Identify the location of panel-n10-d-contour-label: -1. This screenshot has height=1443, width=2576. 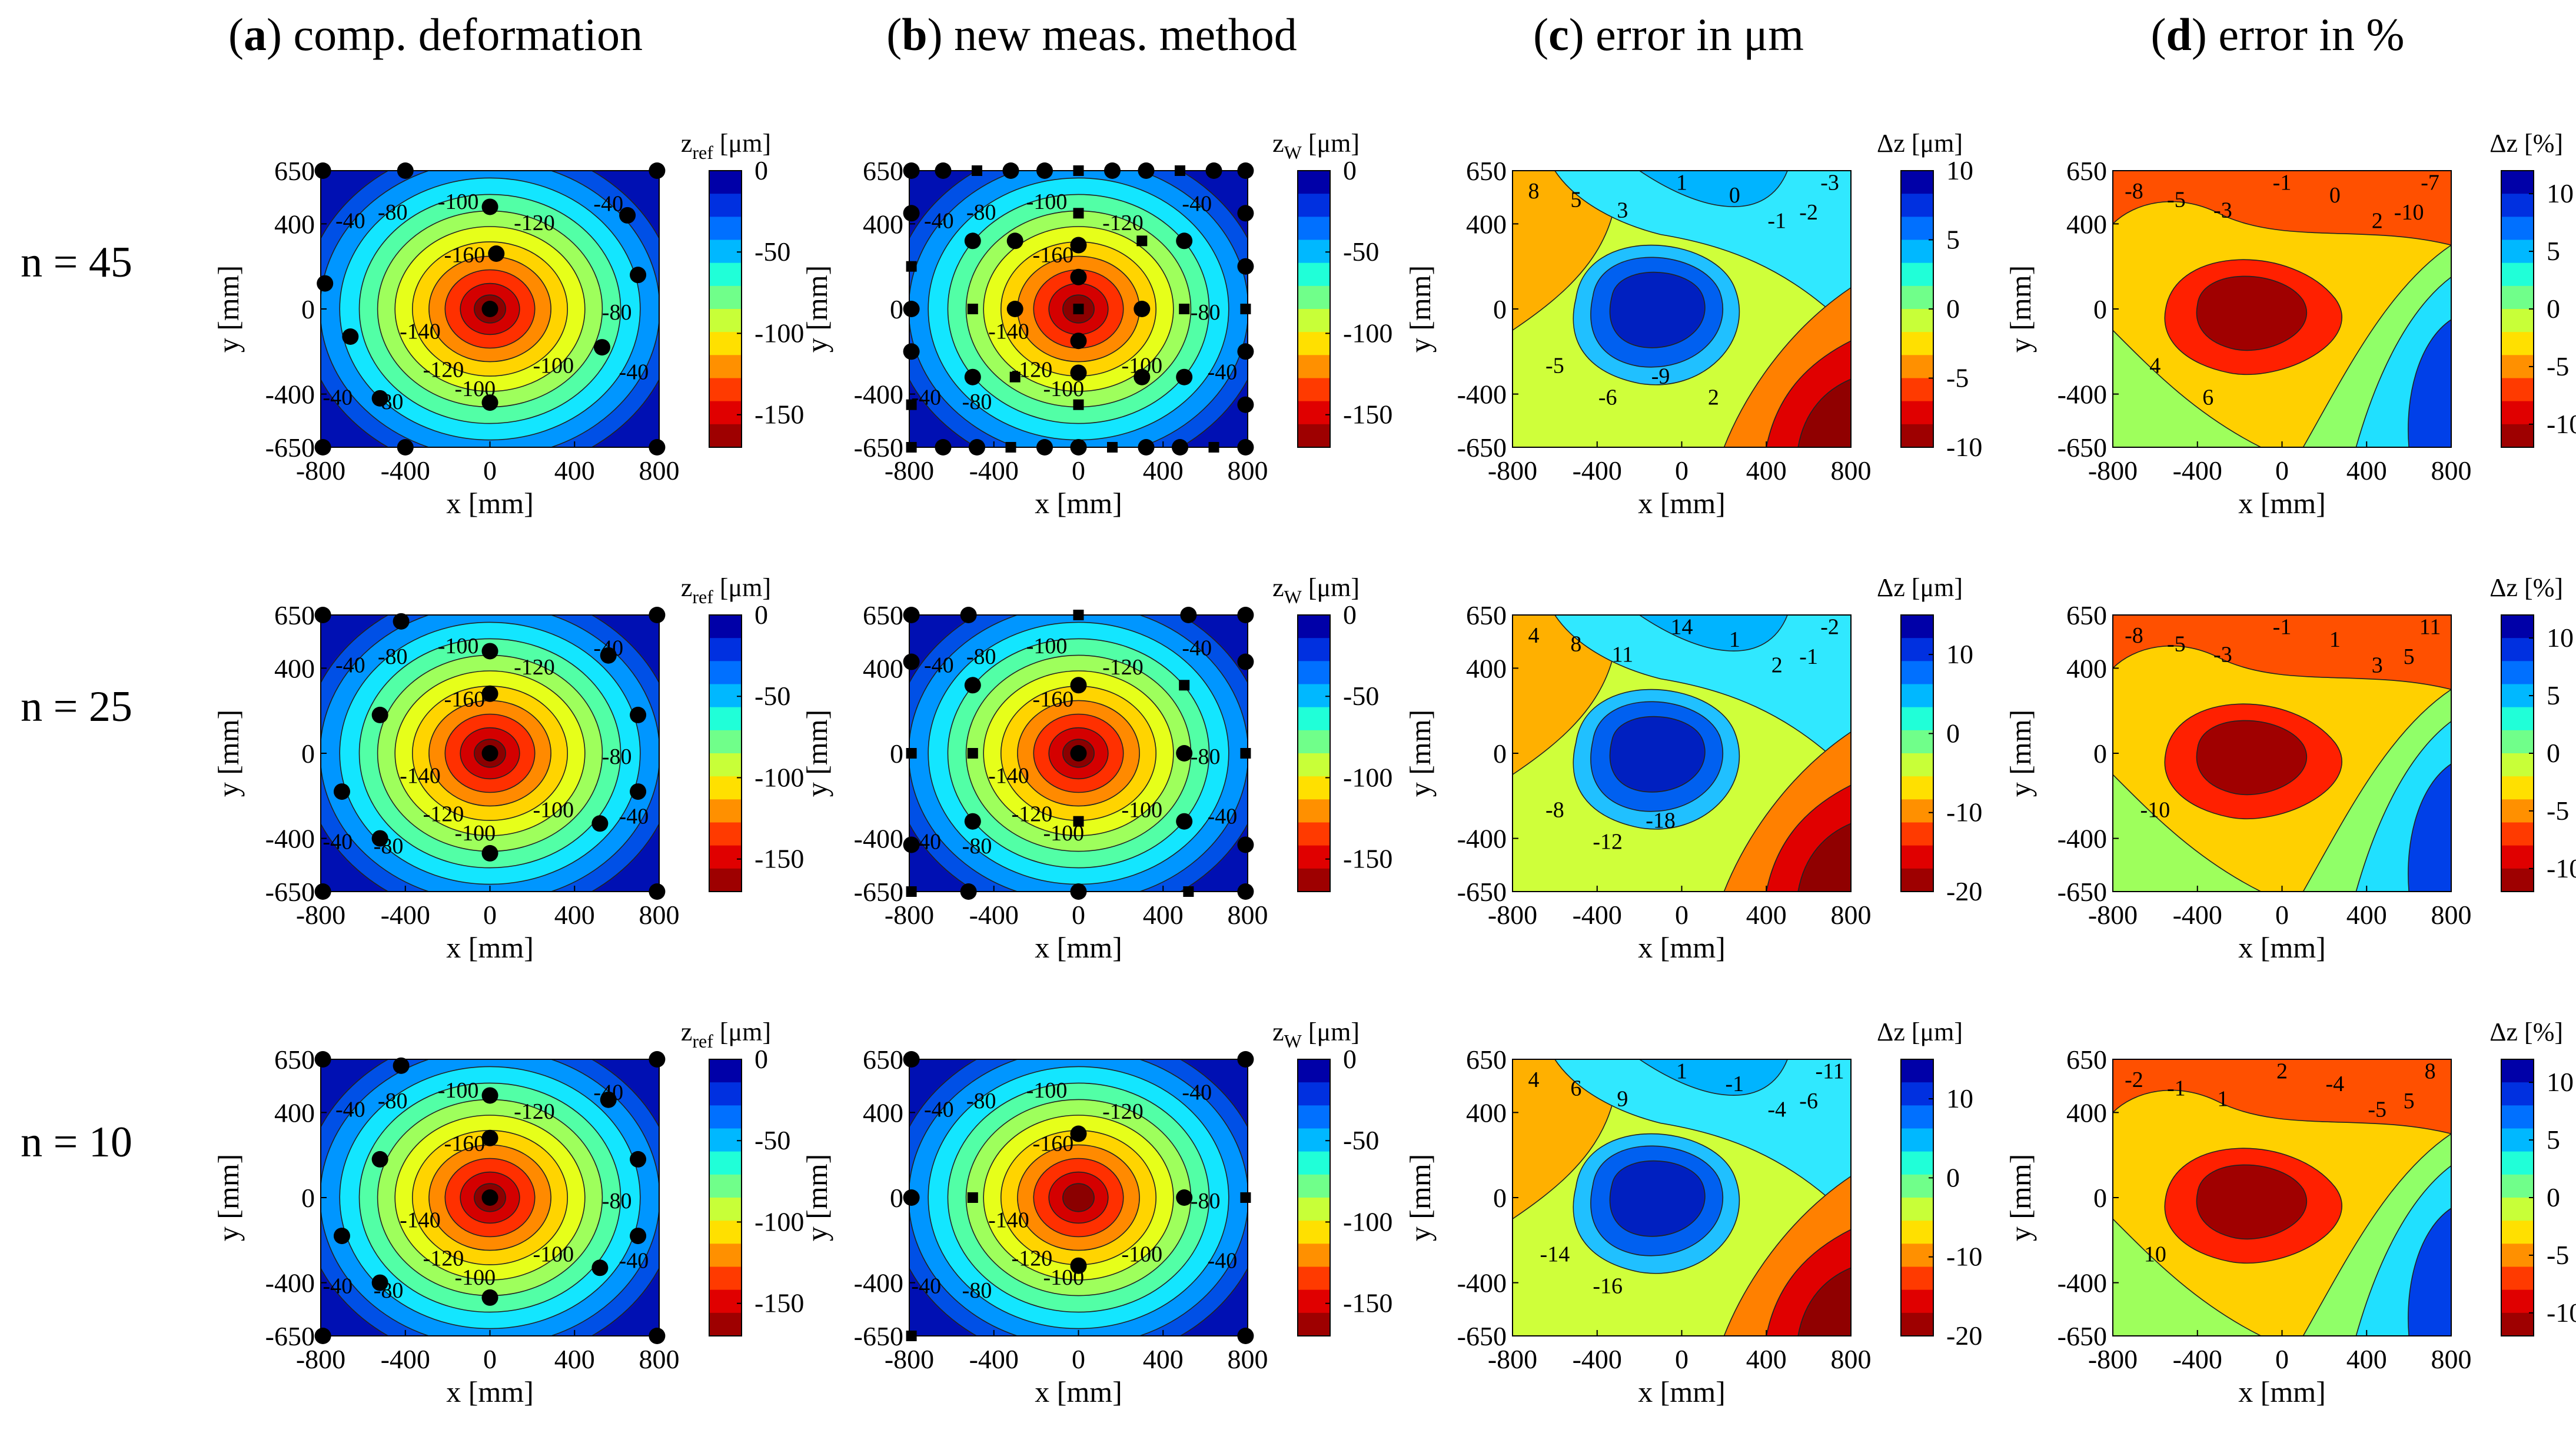
(2176, 1088).